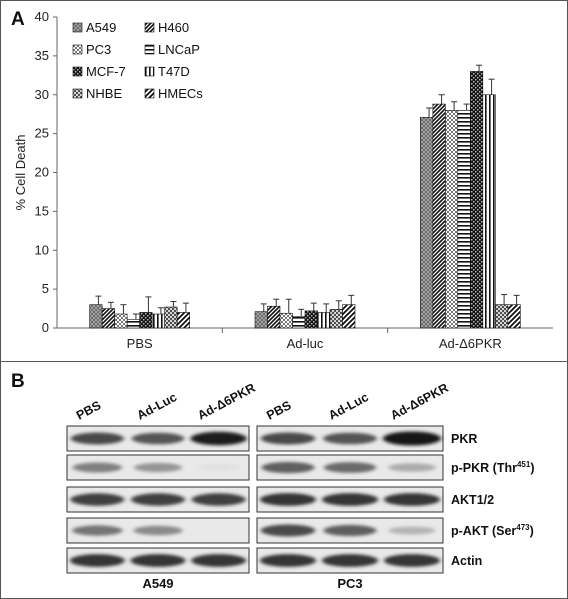 This screenshot has height=599, width=568. I want to click on y-tick-label: 15, so click(42, 210).